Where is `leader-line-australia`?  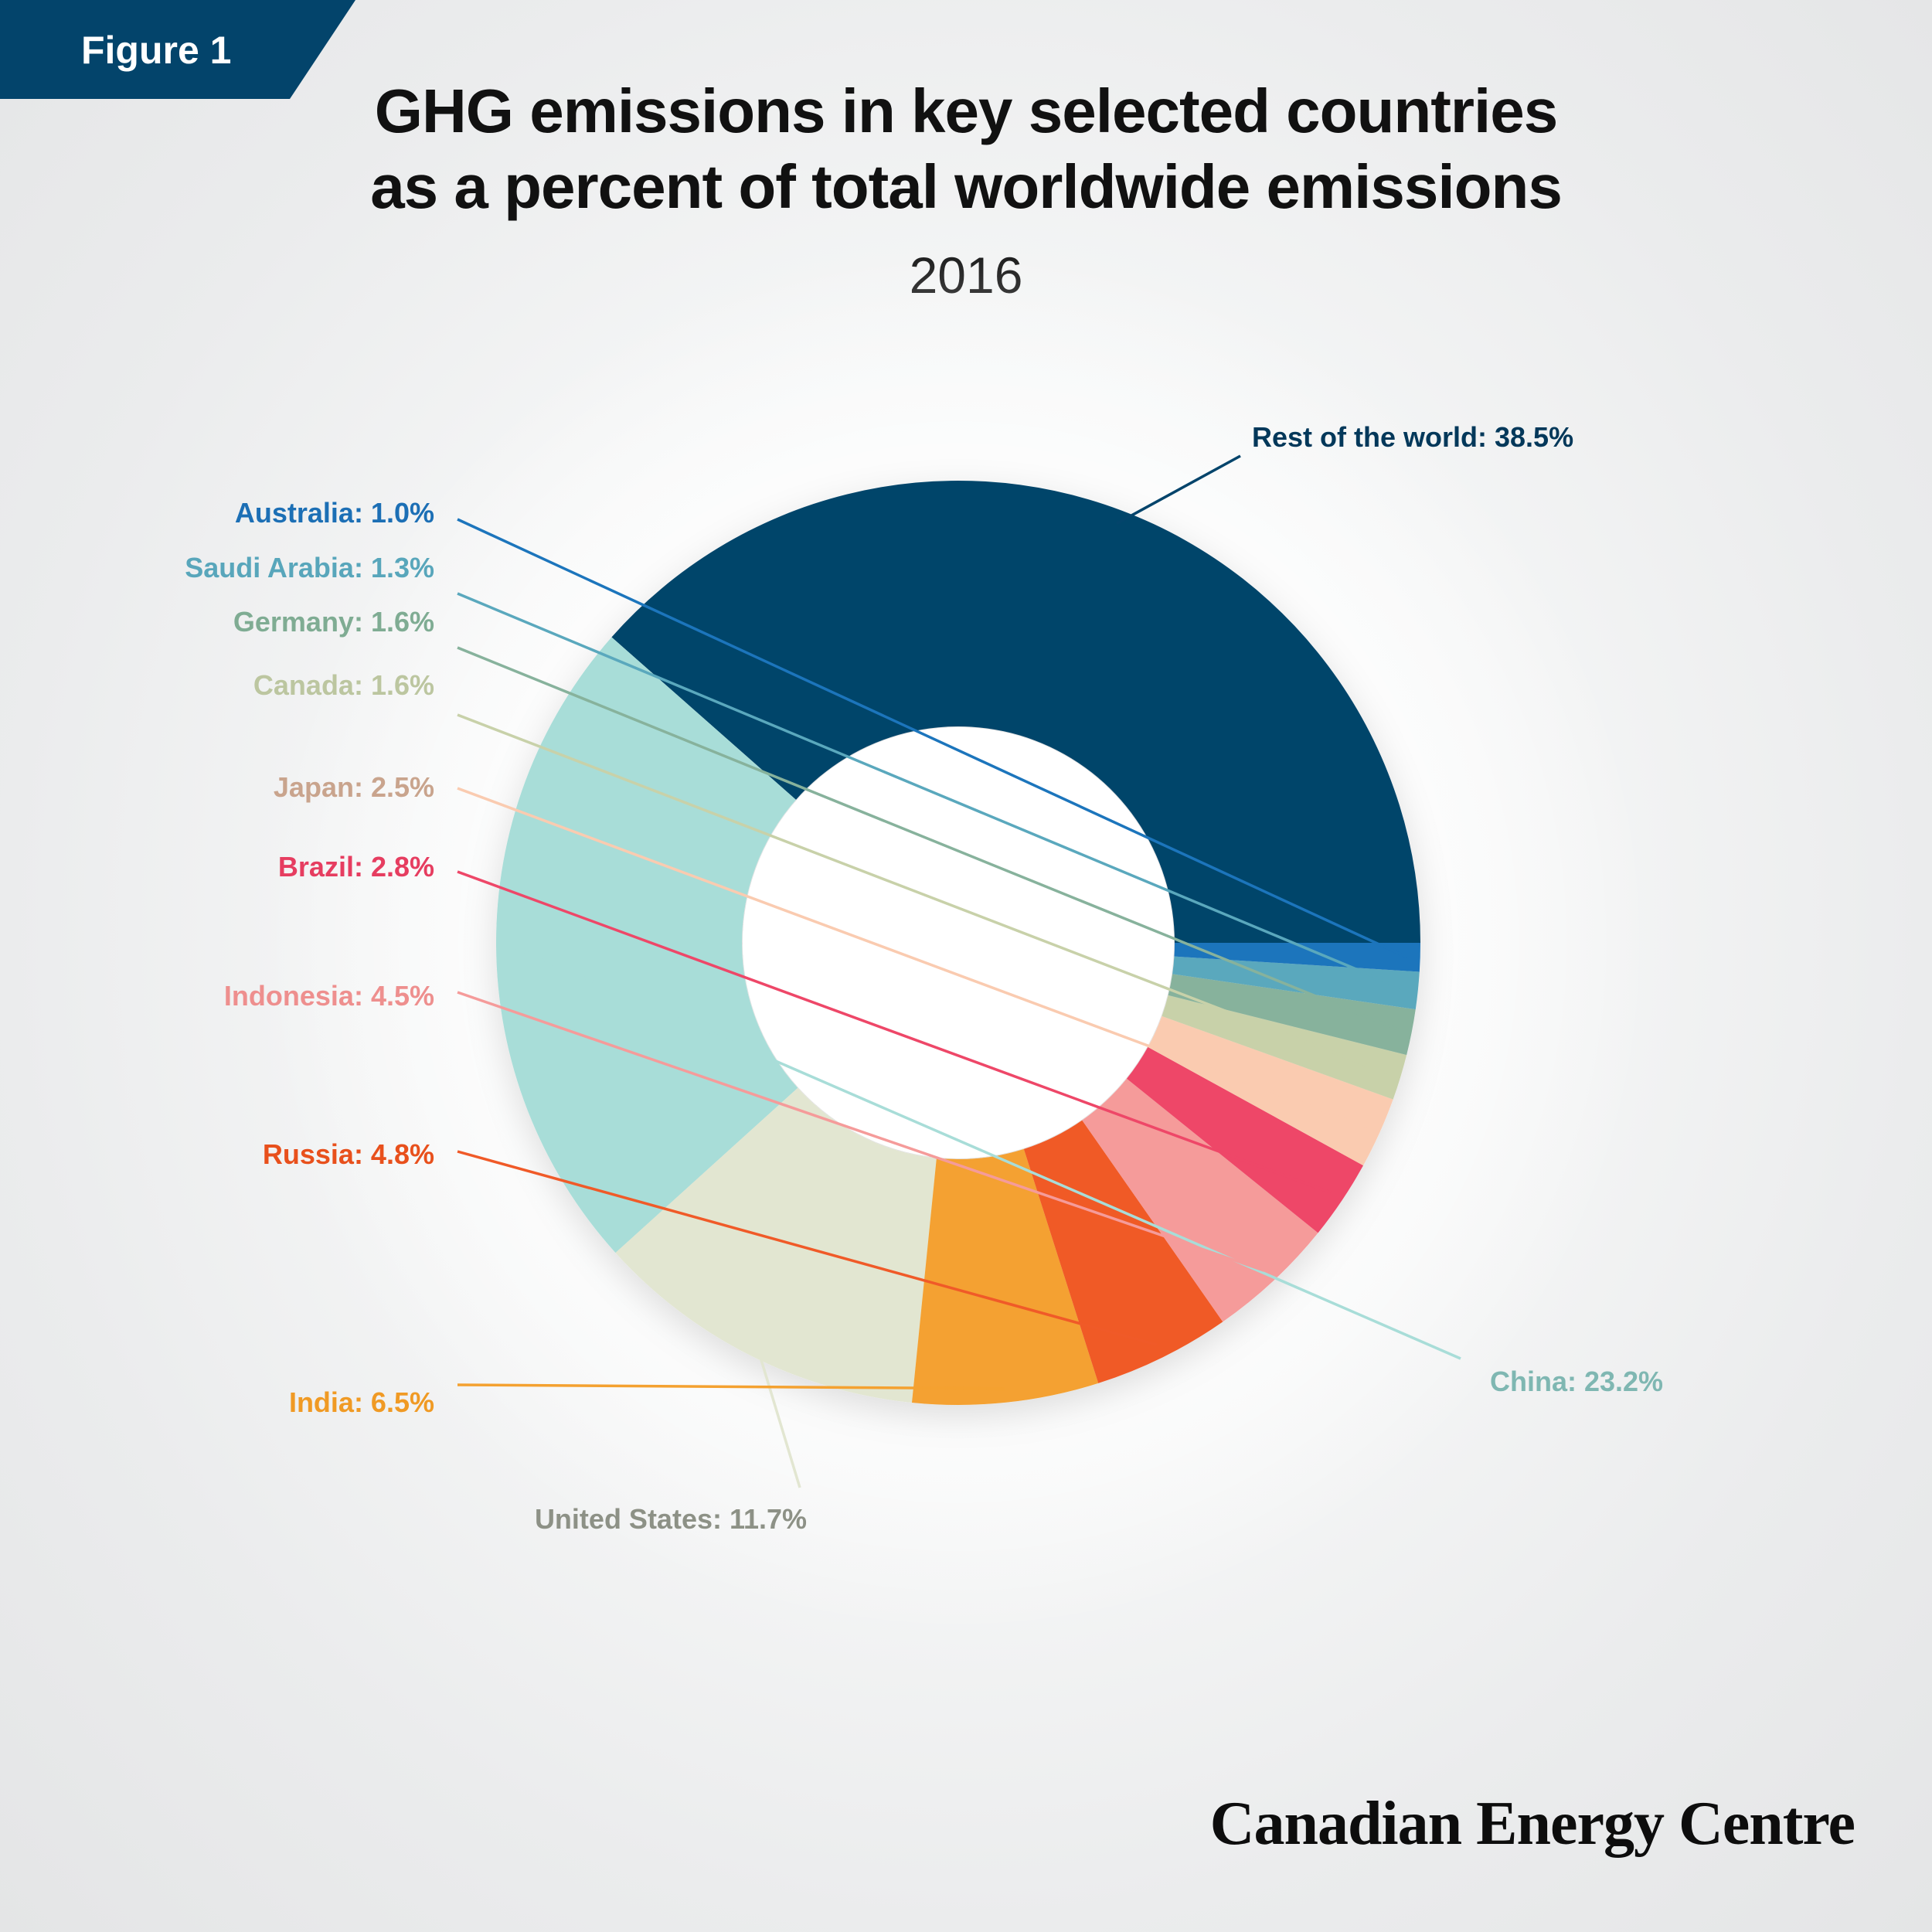 leader-line-australia is located at coordinates (932, 738).